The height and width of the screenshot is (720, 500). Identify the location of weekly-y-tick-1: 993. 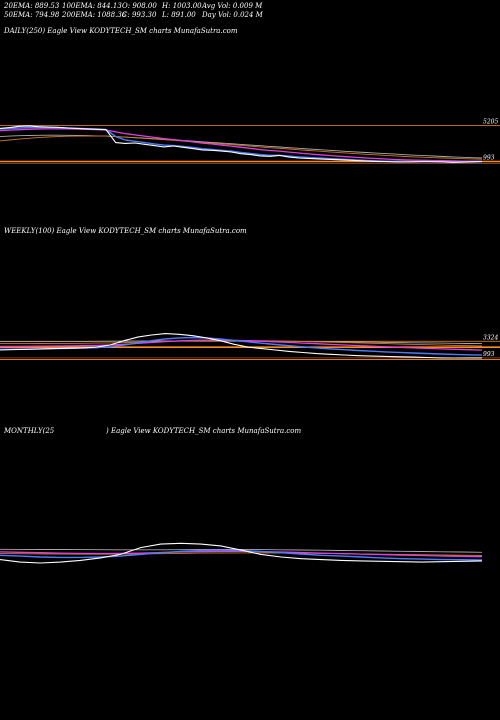
(489, 354).